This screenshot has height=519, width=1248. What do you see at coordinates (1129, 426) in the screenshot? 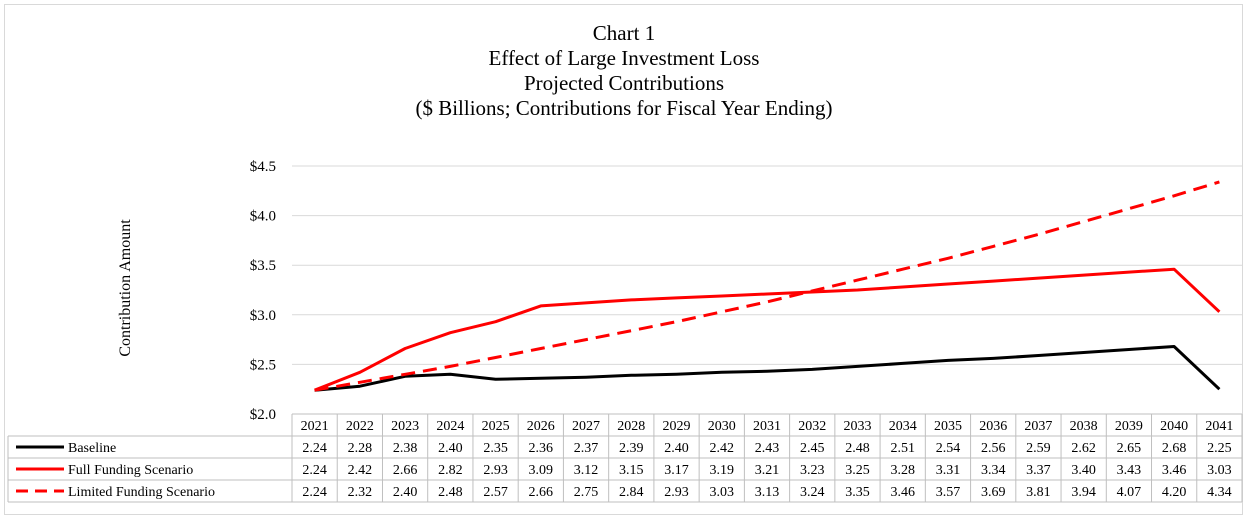
I see `x-tick-label: 2039` at bounding box center [1129, 426].